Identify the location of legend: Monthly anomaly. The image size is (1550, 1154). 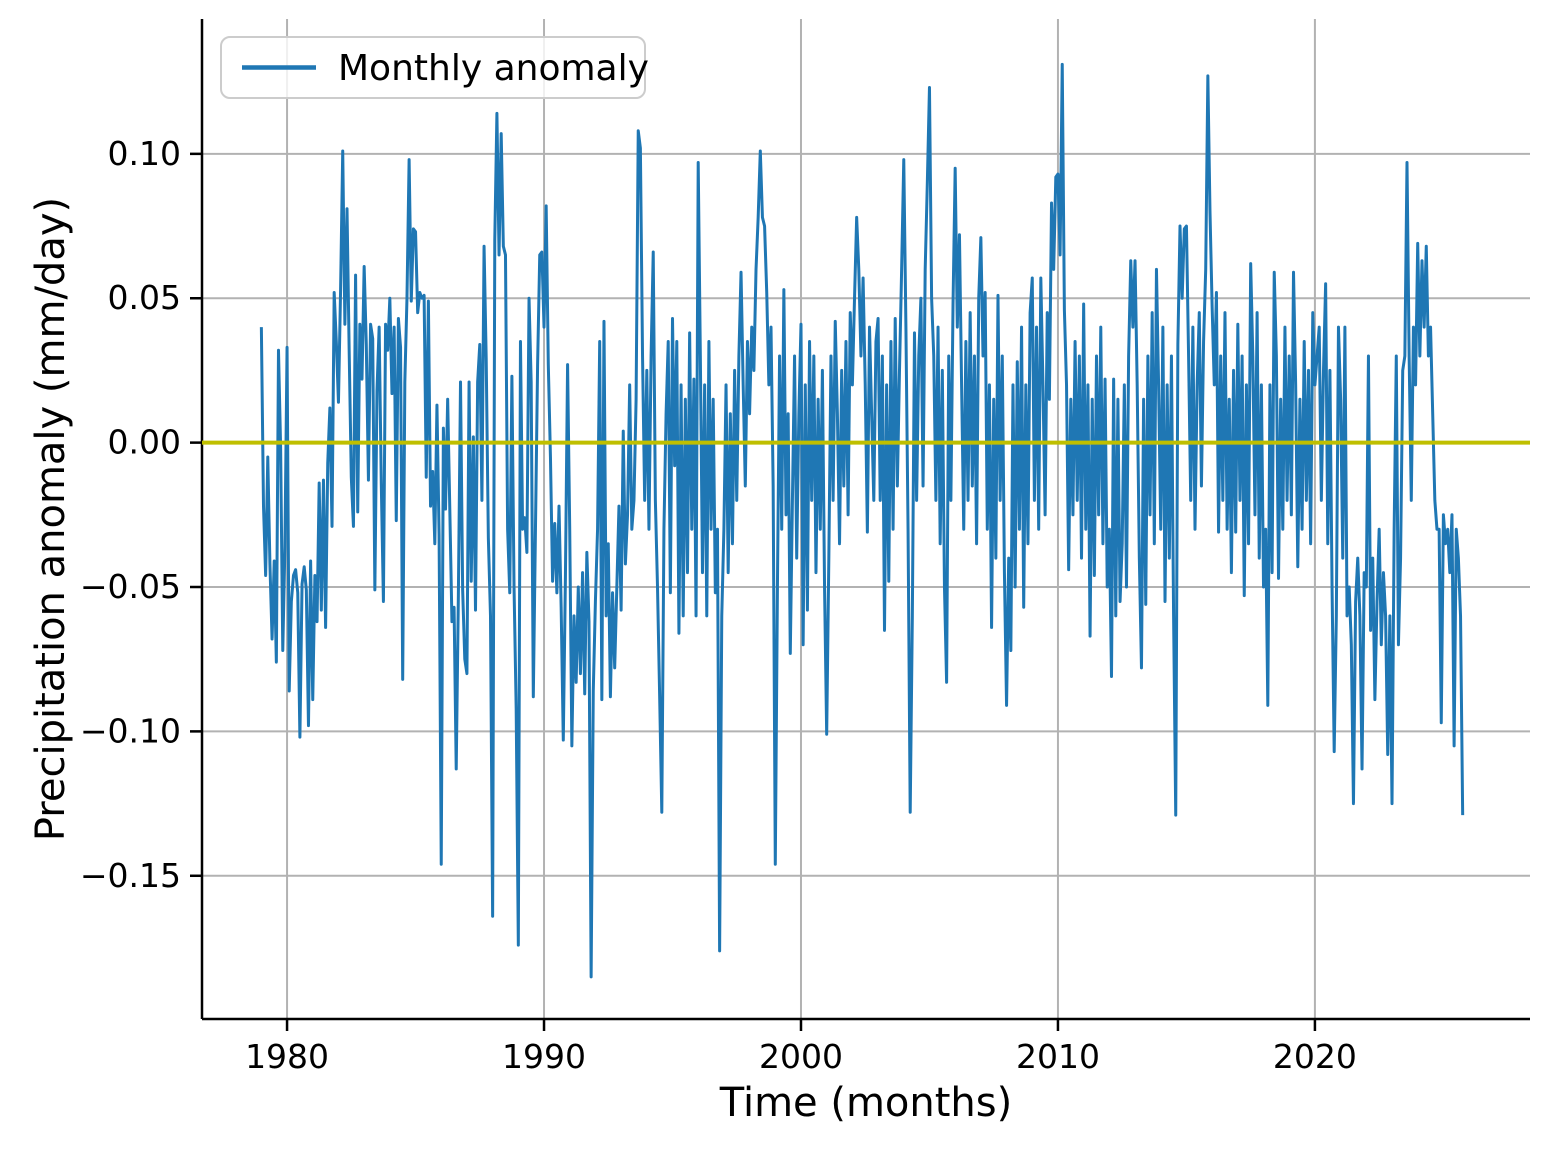
(434, 67).